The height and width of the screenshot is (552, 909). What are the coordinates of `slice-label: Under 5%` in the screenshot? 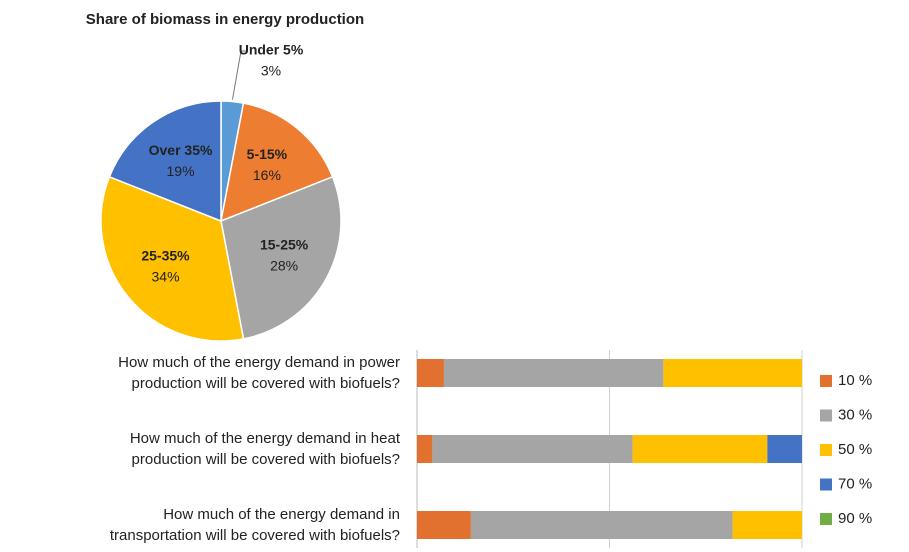 It's located at (271, 50).